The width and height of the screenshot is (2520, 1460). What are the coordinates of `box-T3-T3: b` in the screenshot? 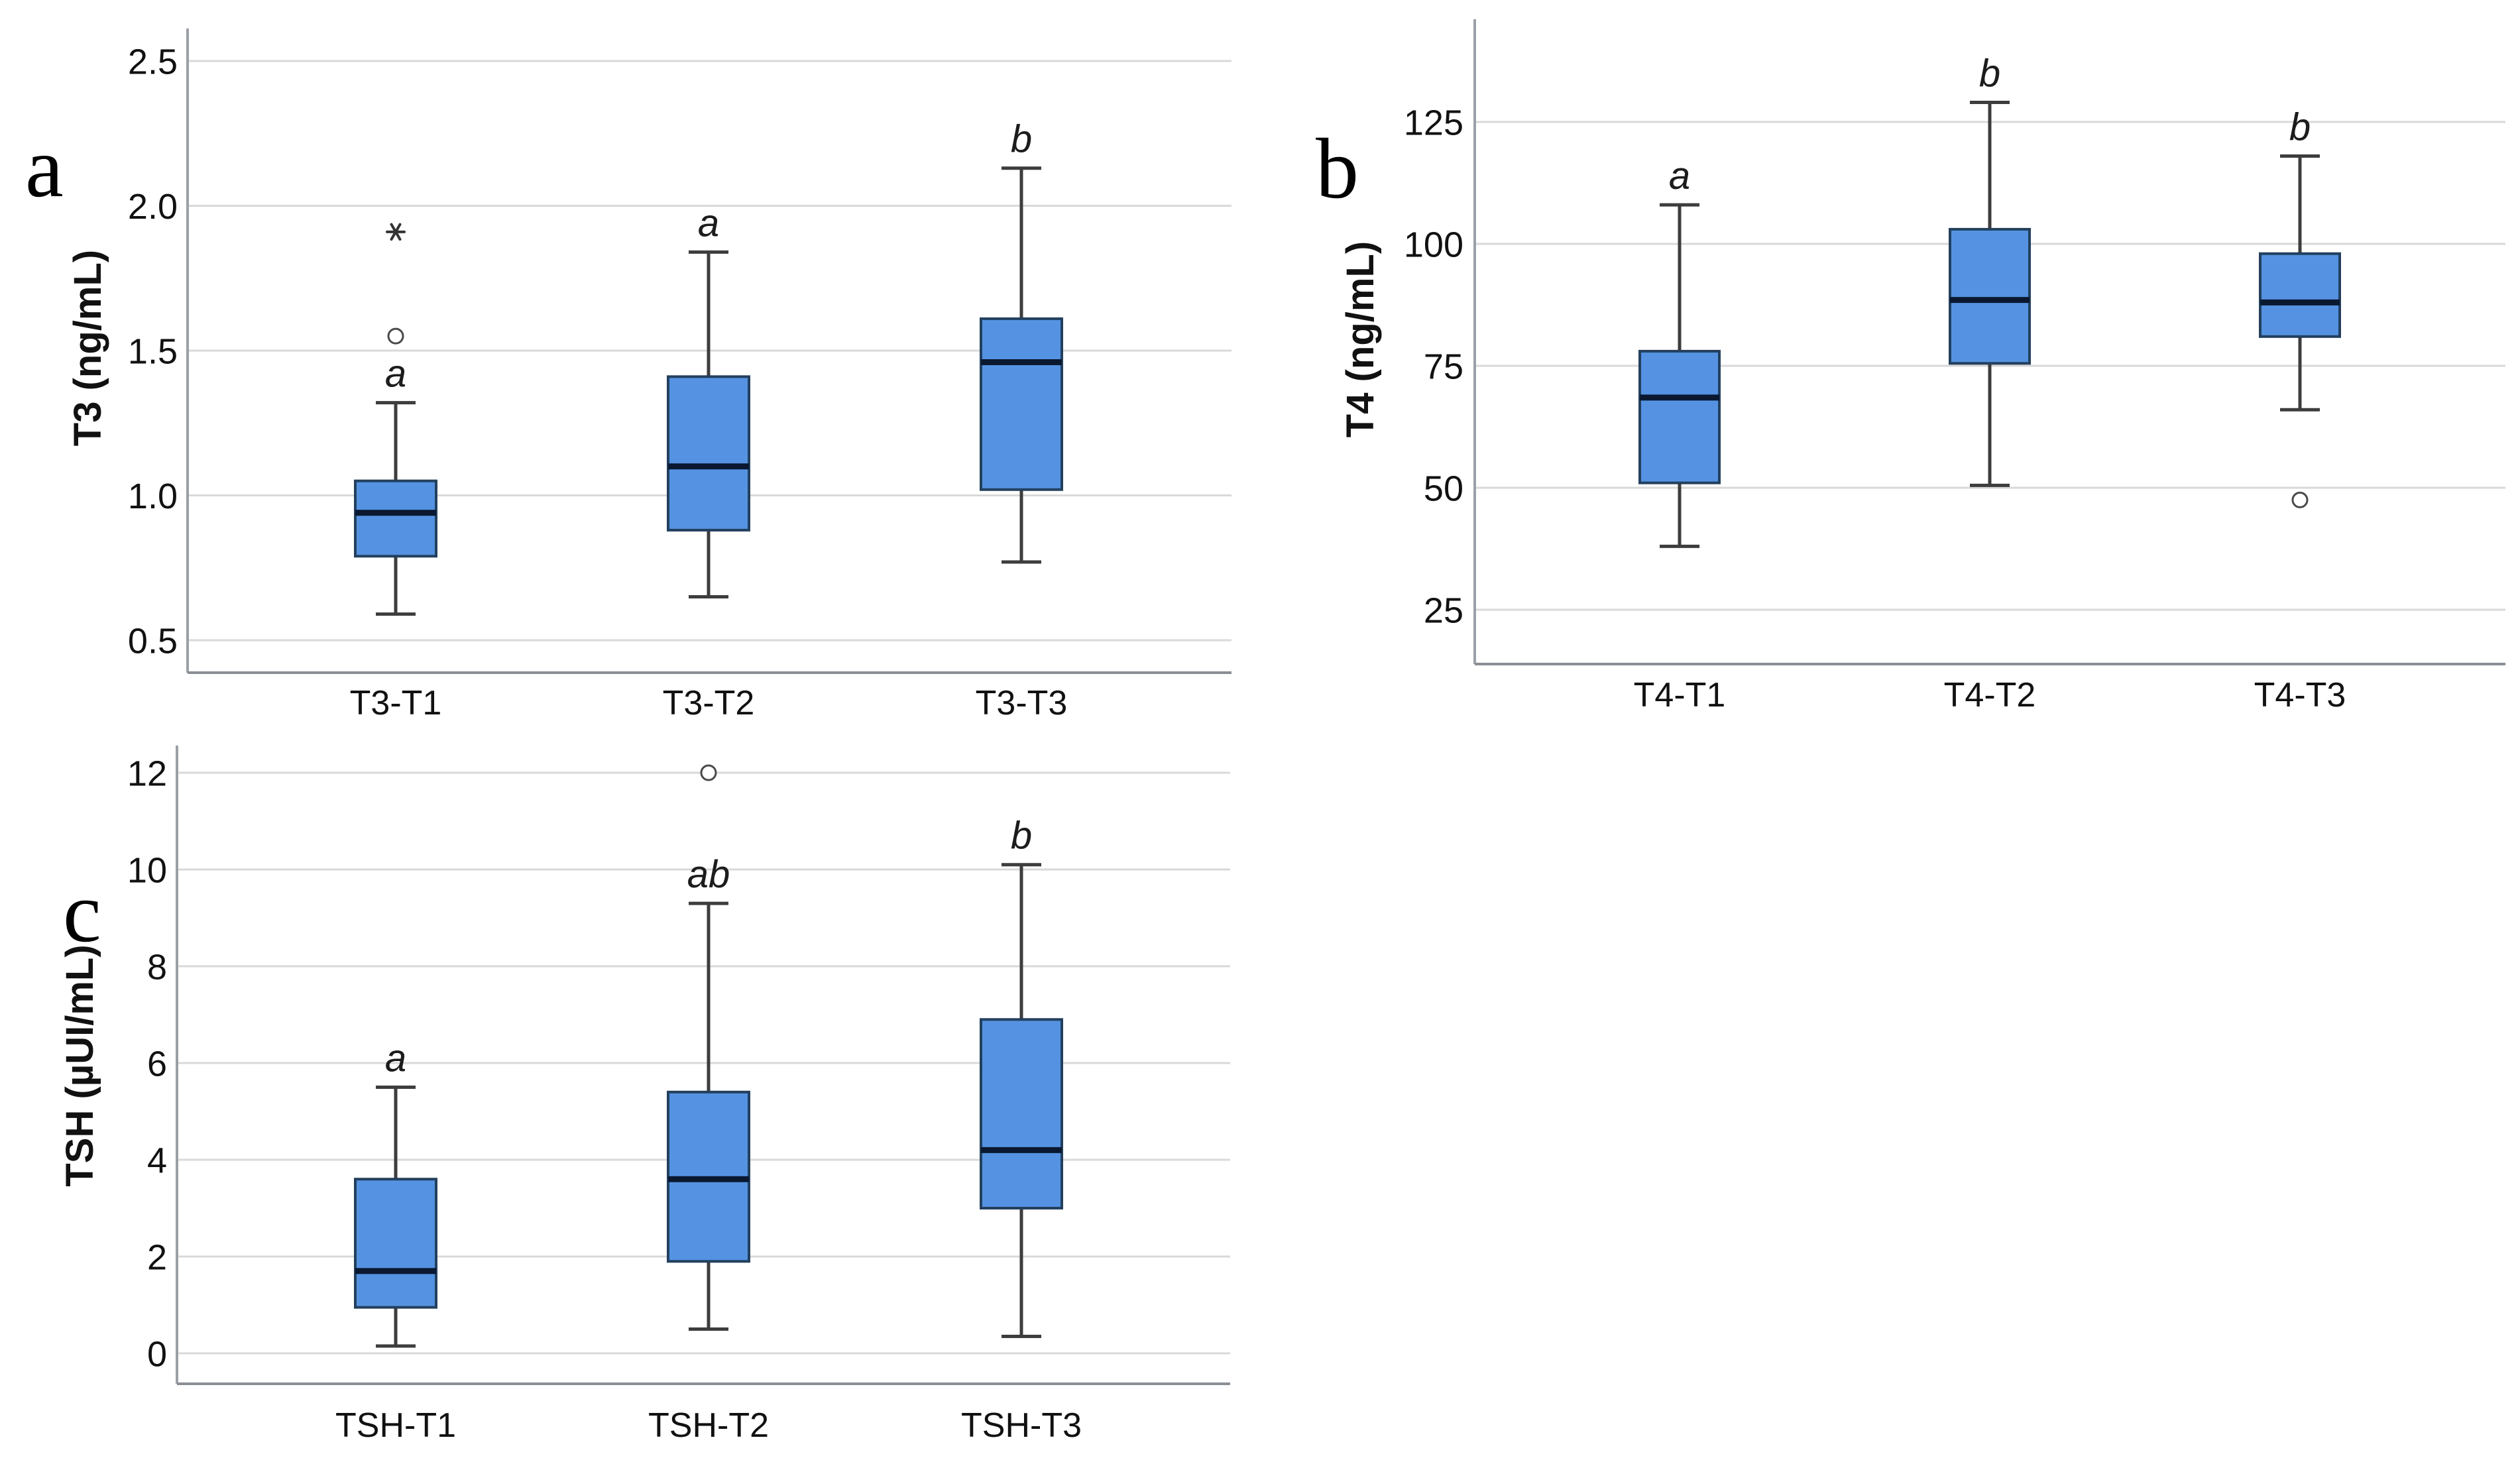 It's located at (1021, 341).